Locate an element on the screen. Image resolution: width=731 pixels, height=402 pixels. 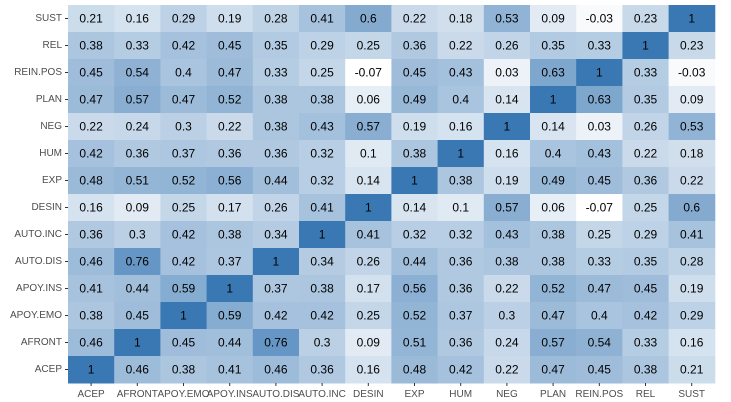
cell-PLAN-AUTO.INC is located at coordinates (322, 100).